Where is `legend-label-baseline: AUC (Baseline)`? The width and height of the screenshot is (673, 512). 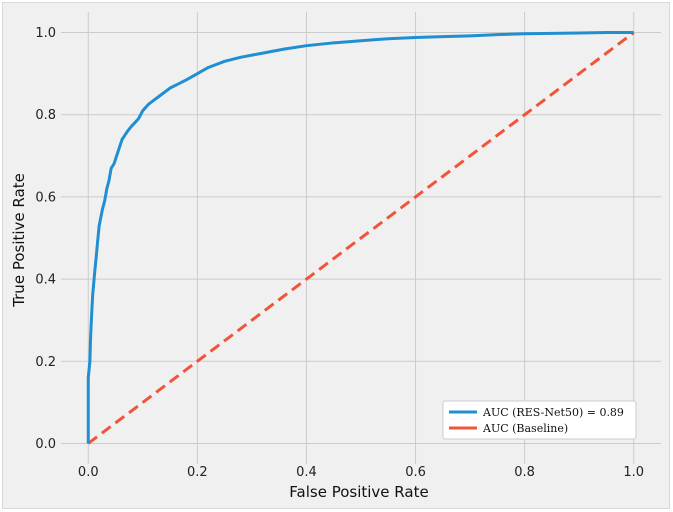
legend-label-baseline: AUC (Baseline) is located at coordinates (525, 428).